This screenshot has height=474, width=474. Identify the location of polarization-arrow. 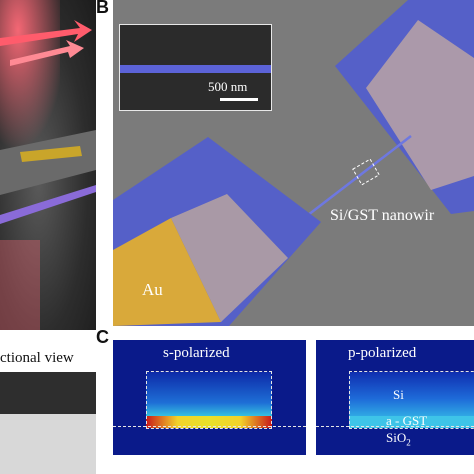
(46, 33).